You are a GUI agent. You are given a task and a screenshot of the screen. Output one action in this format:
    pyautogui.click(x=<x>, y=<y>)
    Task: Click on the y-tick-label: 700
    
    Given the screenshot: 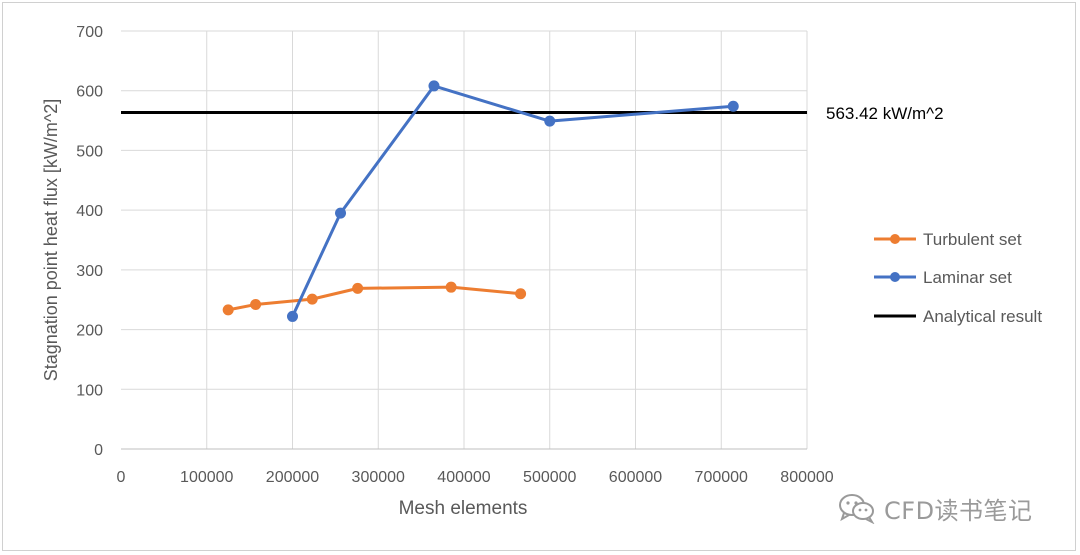 What is the action you would take?
    pyautogui.click(x=89, y=32)
    